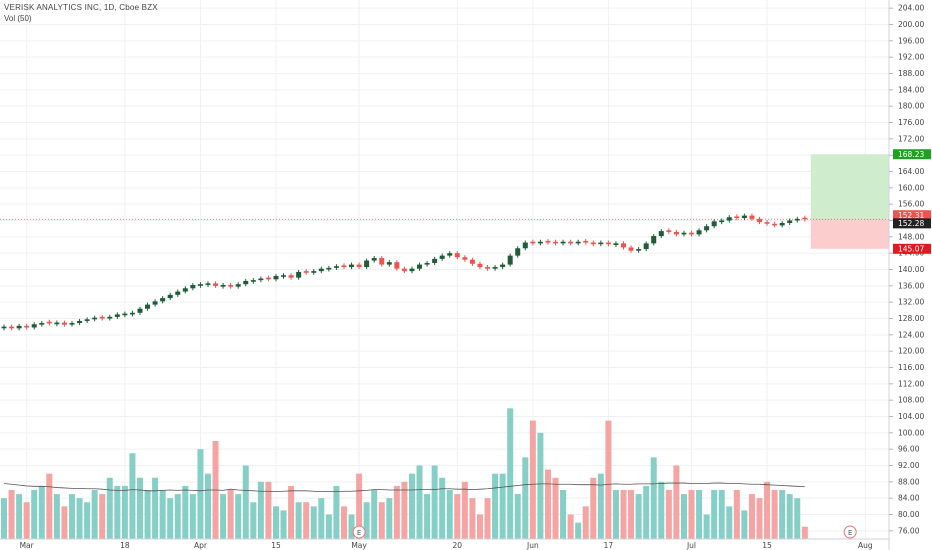  Describe the element at coordinates (81, 7) in the screenshot. I see `symbol-title: VERISK ANALYTICS INC, 1D, Cboe BZX` at that location.